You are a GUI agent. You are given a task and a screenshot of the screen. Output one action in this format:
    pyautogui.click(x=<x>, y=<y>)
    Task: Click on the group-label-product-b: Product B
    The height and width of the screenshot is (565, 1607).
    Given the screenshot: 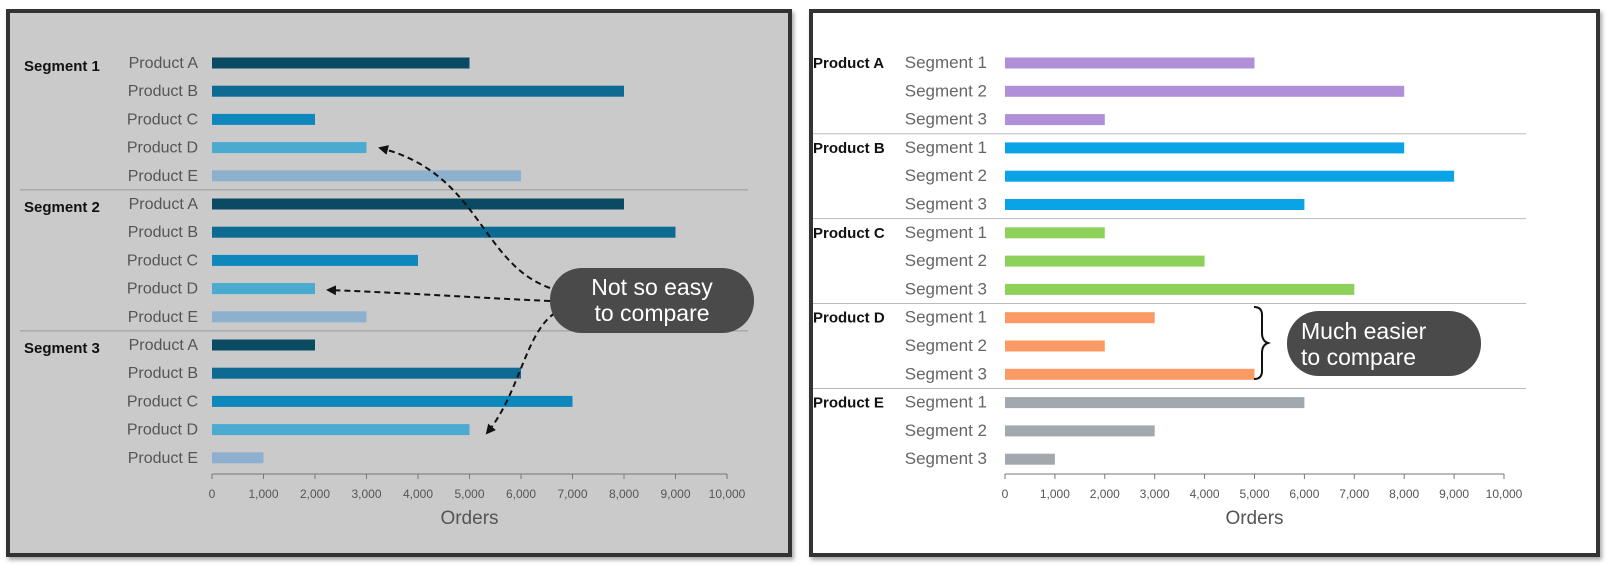 What is the action you would take?
    pyautogui.click(x=849, y=148)
    